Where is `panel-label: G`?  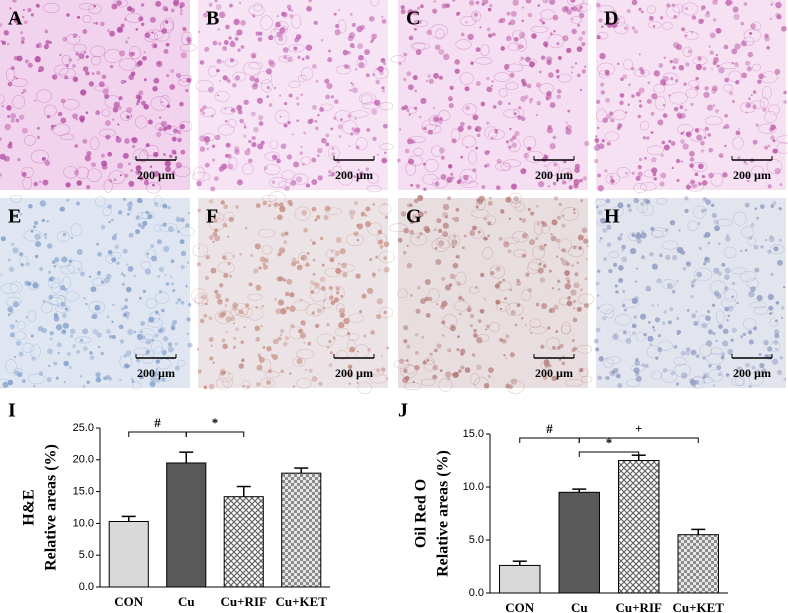 panel-label: G is located at coordinates (414, 217).